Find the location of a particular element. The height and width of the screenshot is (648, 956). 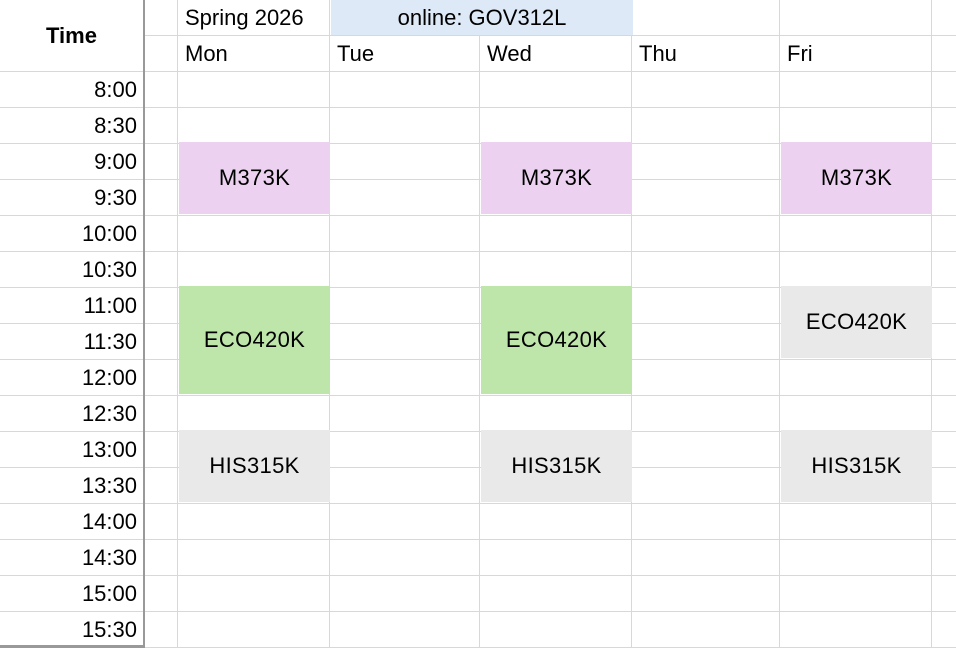

course-block-his315k-mon: HIS315K is located at coordinates (254, 466).